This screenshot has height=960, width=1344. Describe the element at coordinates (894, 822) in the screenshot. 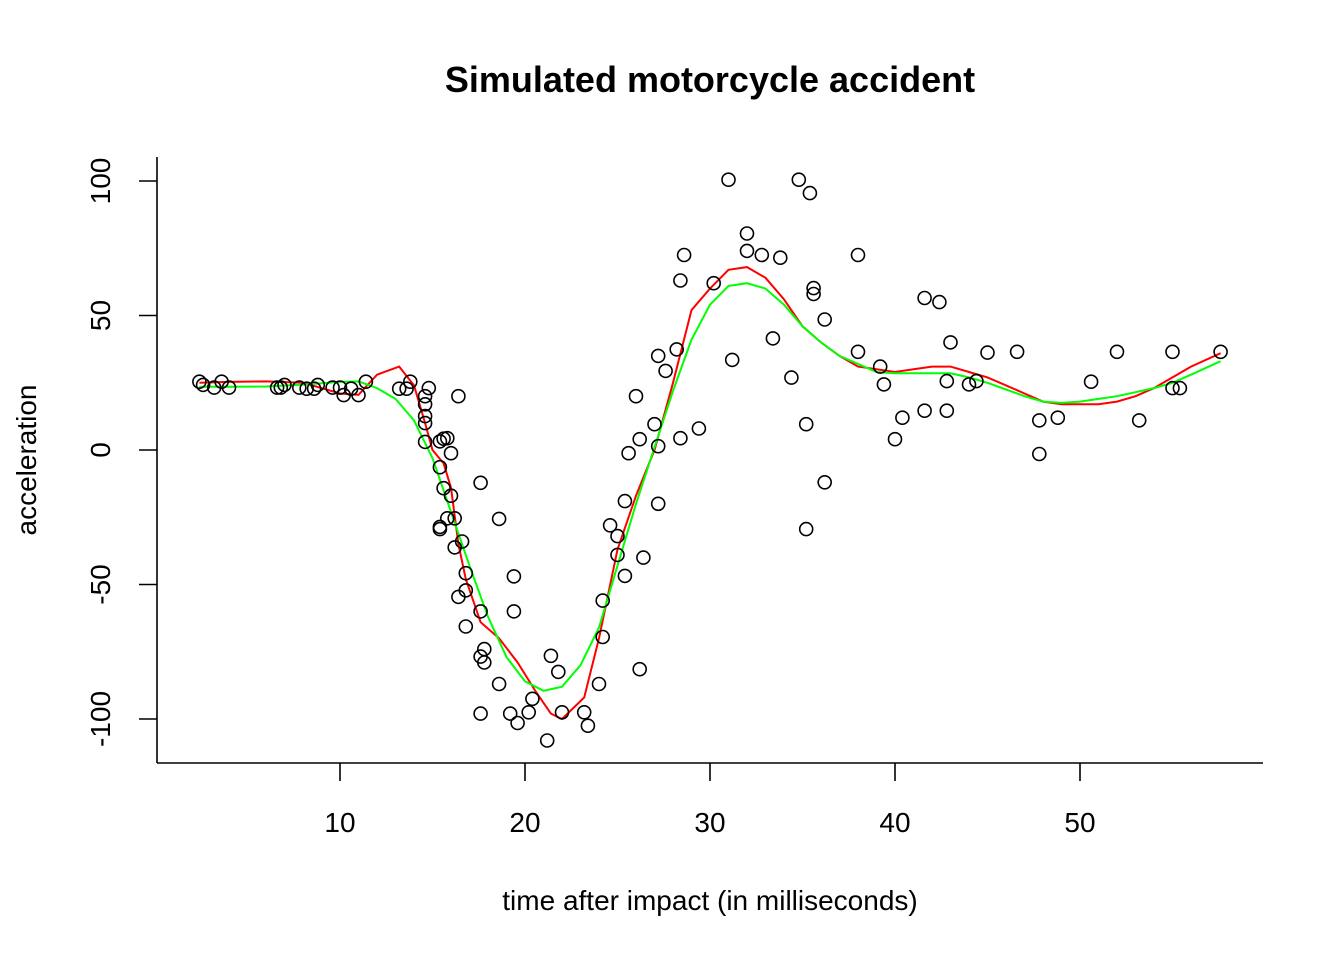

I see `x-tick-label: 40` at that location.